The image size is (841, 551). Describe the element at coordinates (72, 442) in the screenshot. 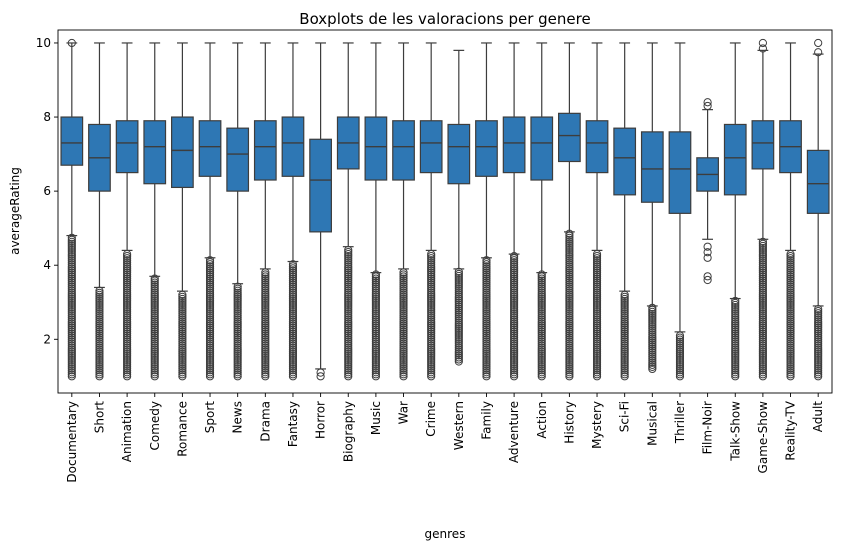

I see `x-tick-label: Documentary` at that location.